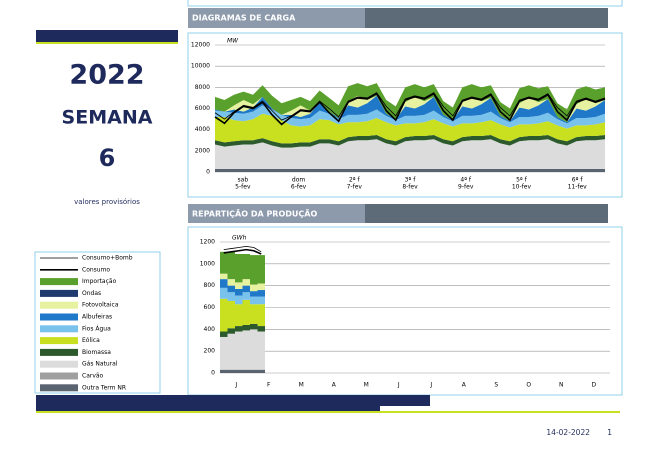  I want to click on month-label: N, so click(561, 385).